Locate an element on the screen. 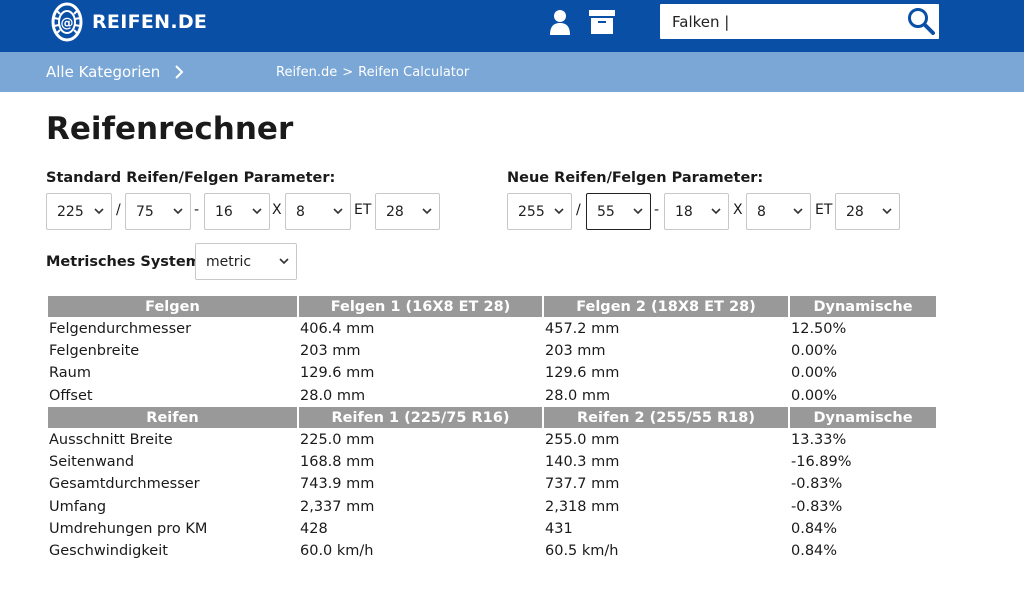 The image size is (1024, 601). table-cell: Raum is located at coordinates (70, 373).